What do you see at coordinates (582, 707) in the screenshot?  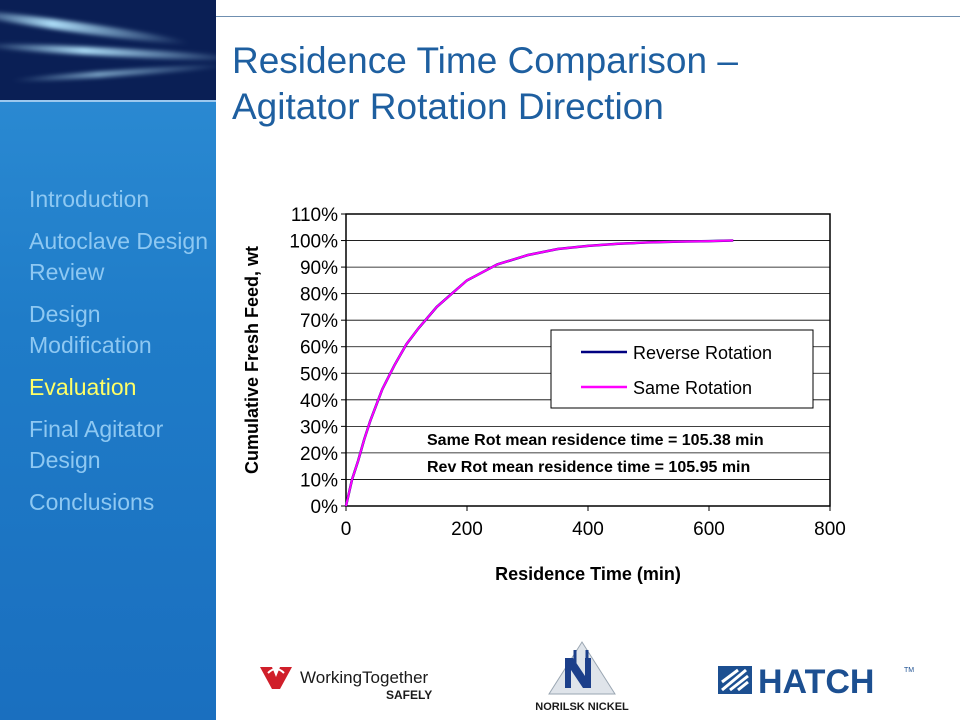 I see `norilsk-text: NORILSK NICKEL` at bounding box center [582, 707].